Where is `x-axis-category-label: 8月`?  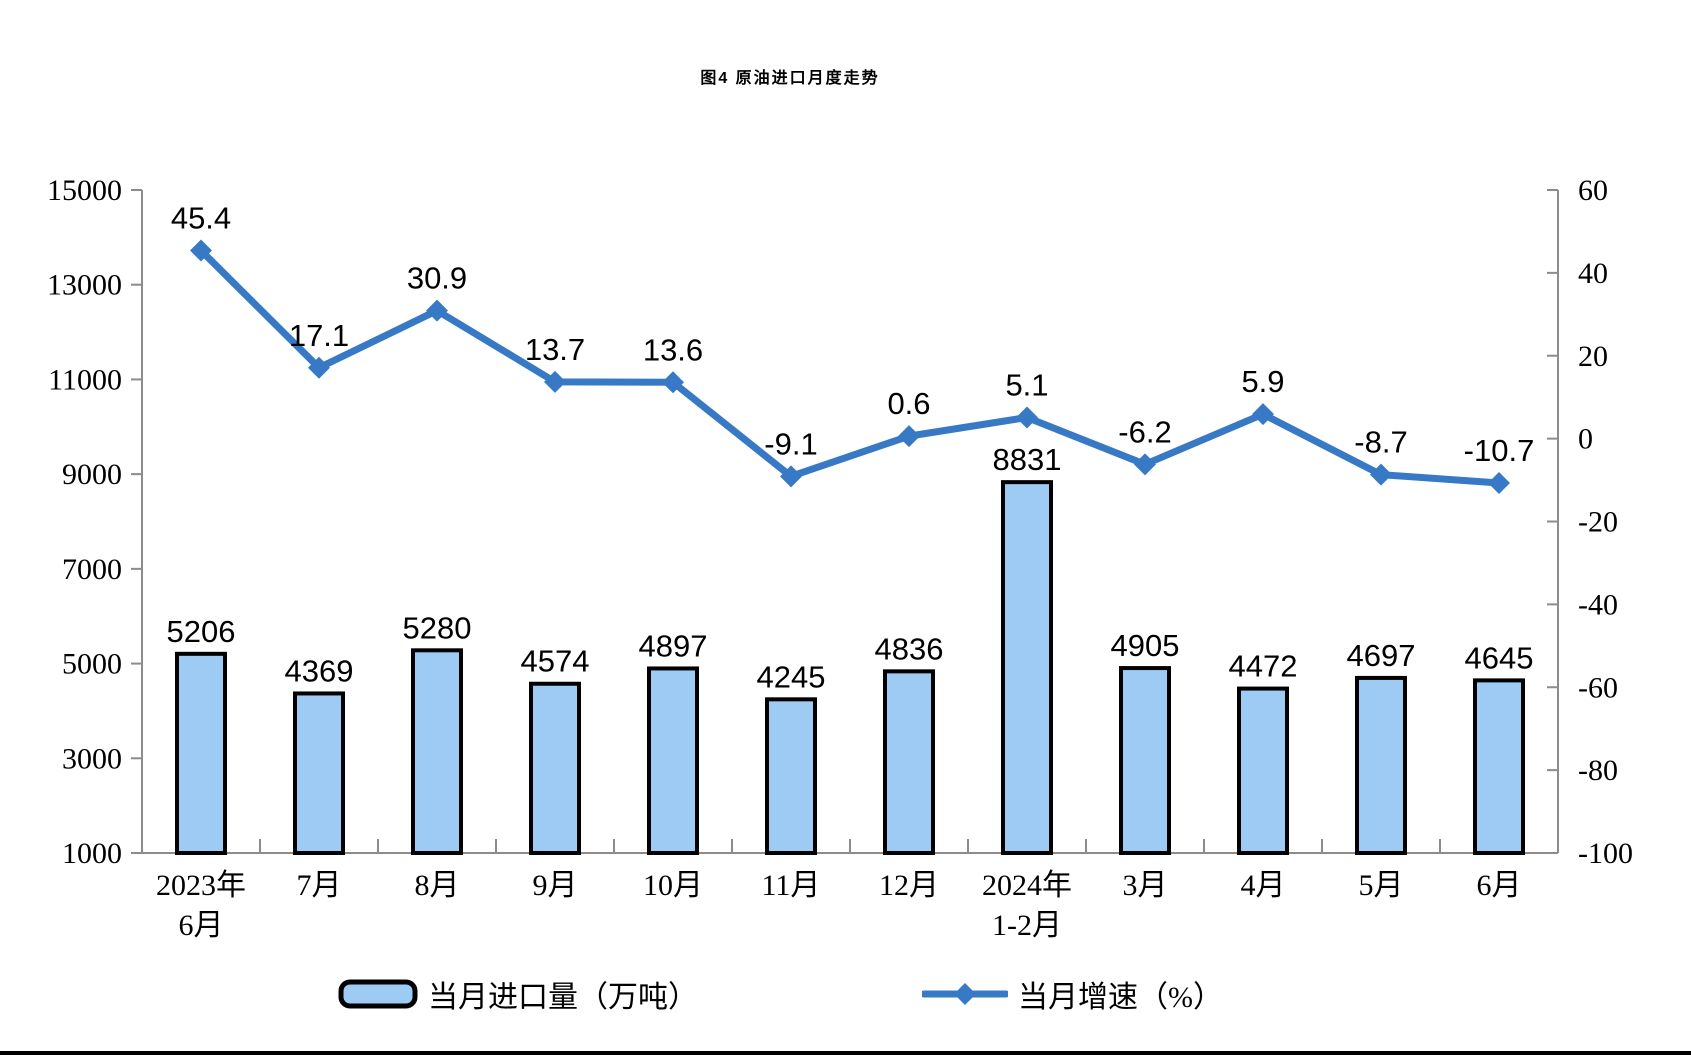
x-axis-category-label: 8月 is located at coordinates (437, 885).